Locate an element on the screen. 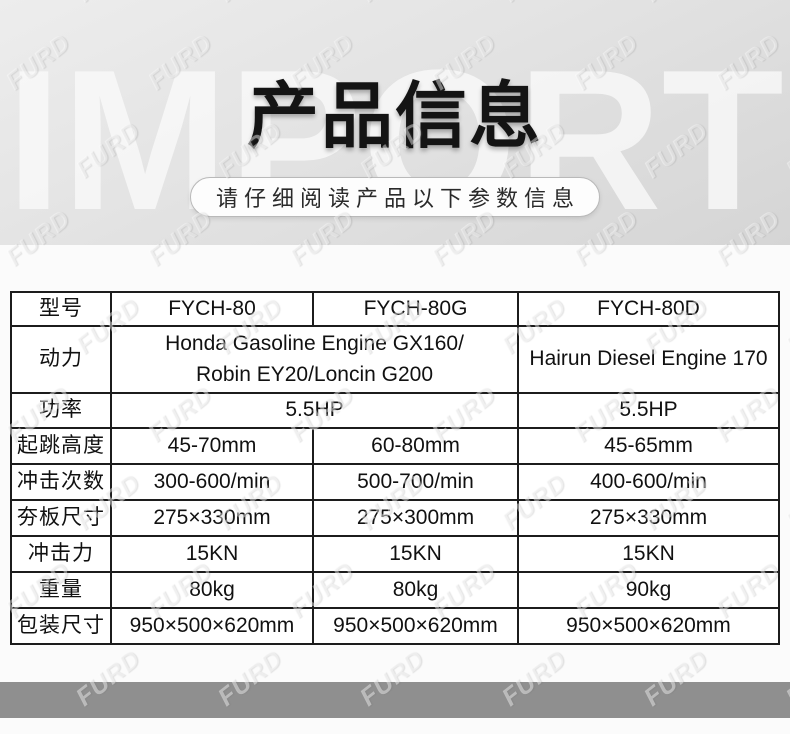  row-label-cell: 重量 is located at coordinates (61, 590).